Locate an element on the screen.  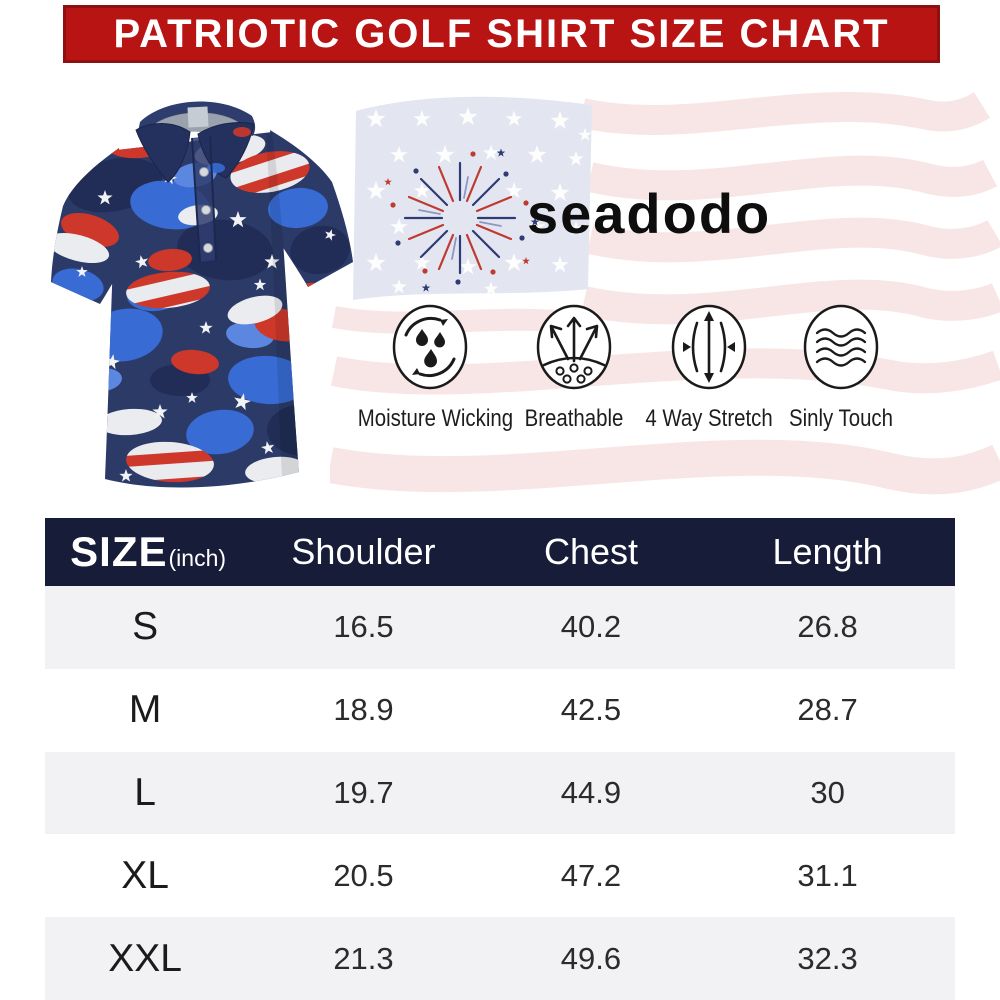
cell-size: M is located at coordinates (145, 710).